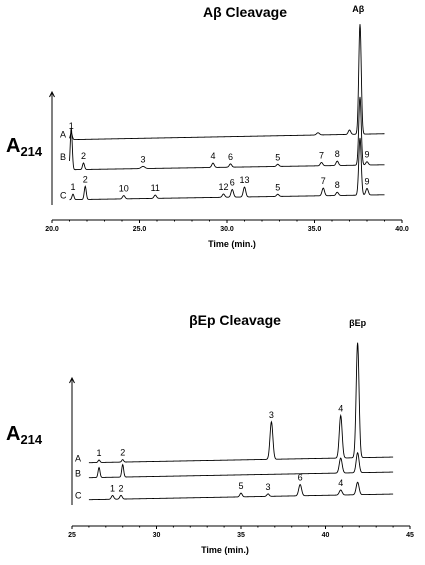 The width and height of the screenshot is (425, 565). I want to click on x-tick-label: 35.0, so click(315, 229).